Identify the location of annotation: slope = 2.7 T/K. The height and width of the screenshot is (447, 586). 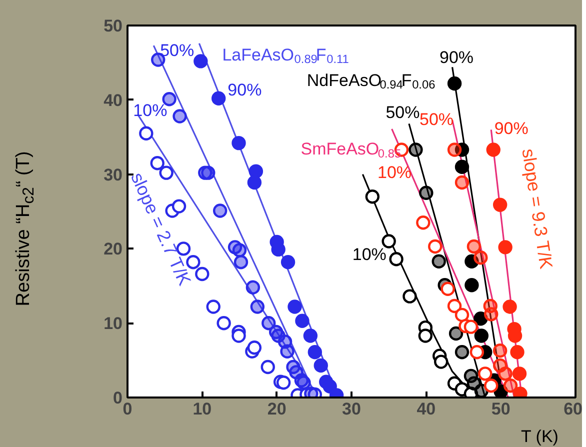
(160, 229).